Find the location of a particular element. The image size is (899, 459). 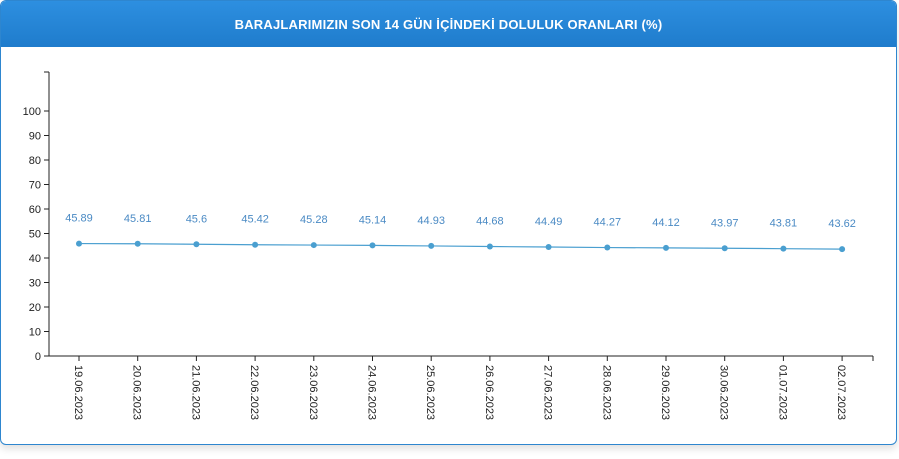

y-tick-label: 60 is located at coordinates (35, 210).